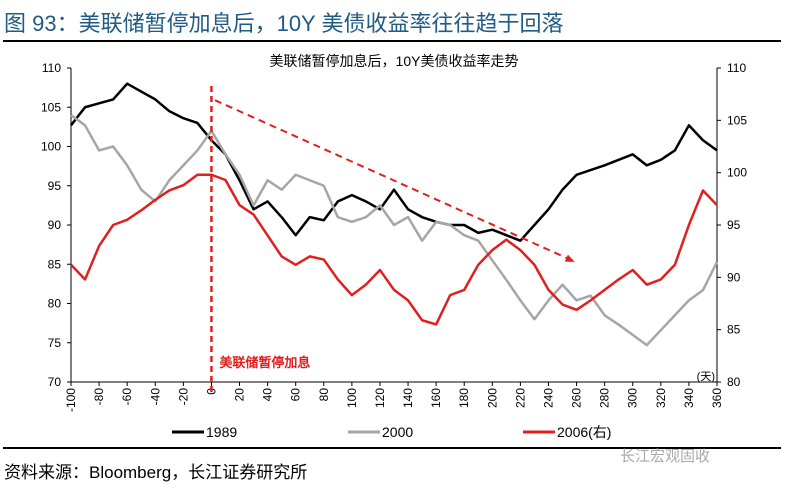 This screenshot has width=790, height=490. What do you see at coordinates (55, 343) in the screenshot?
I see `y-tick-label-left: 75` at bounding box center [55, 343].